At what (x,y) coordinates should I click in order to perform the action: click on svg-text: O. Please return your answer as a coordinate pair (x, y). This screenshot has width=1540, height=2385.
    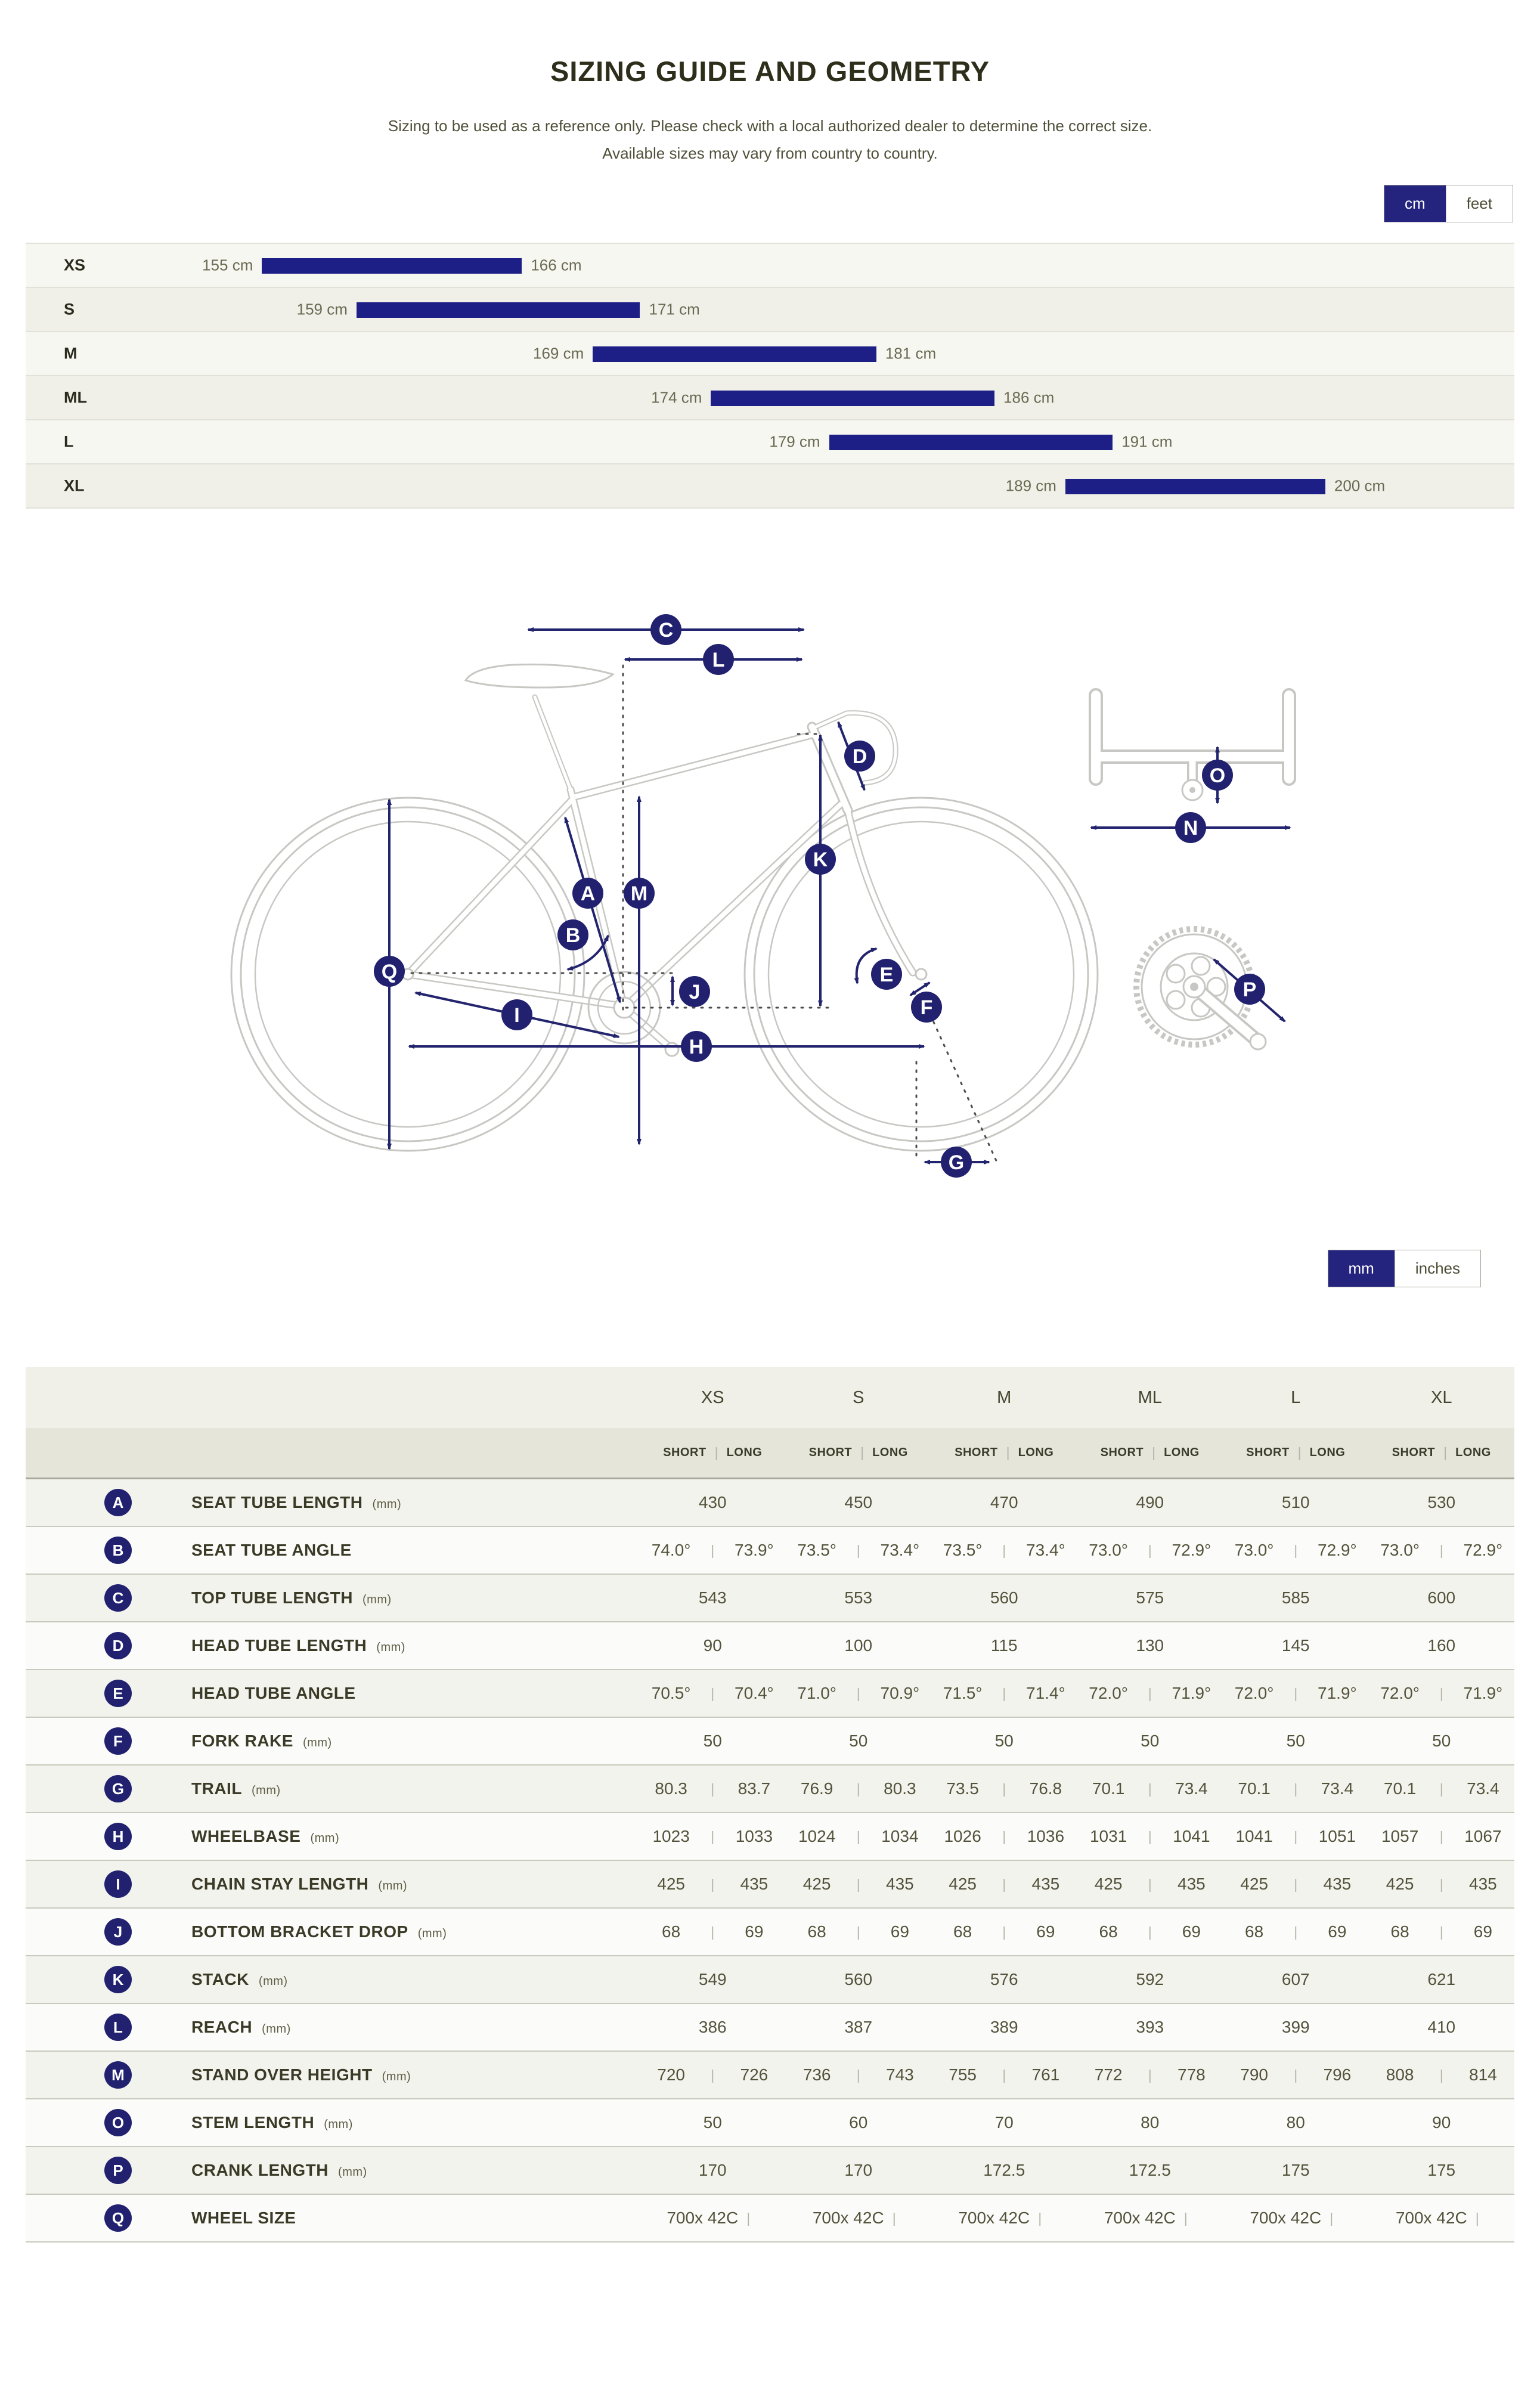
    Looking at the image, I should click on (1217, 775).